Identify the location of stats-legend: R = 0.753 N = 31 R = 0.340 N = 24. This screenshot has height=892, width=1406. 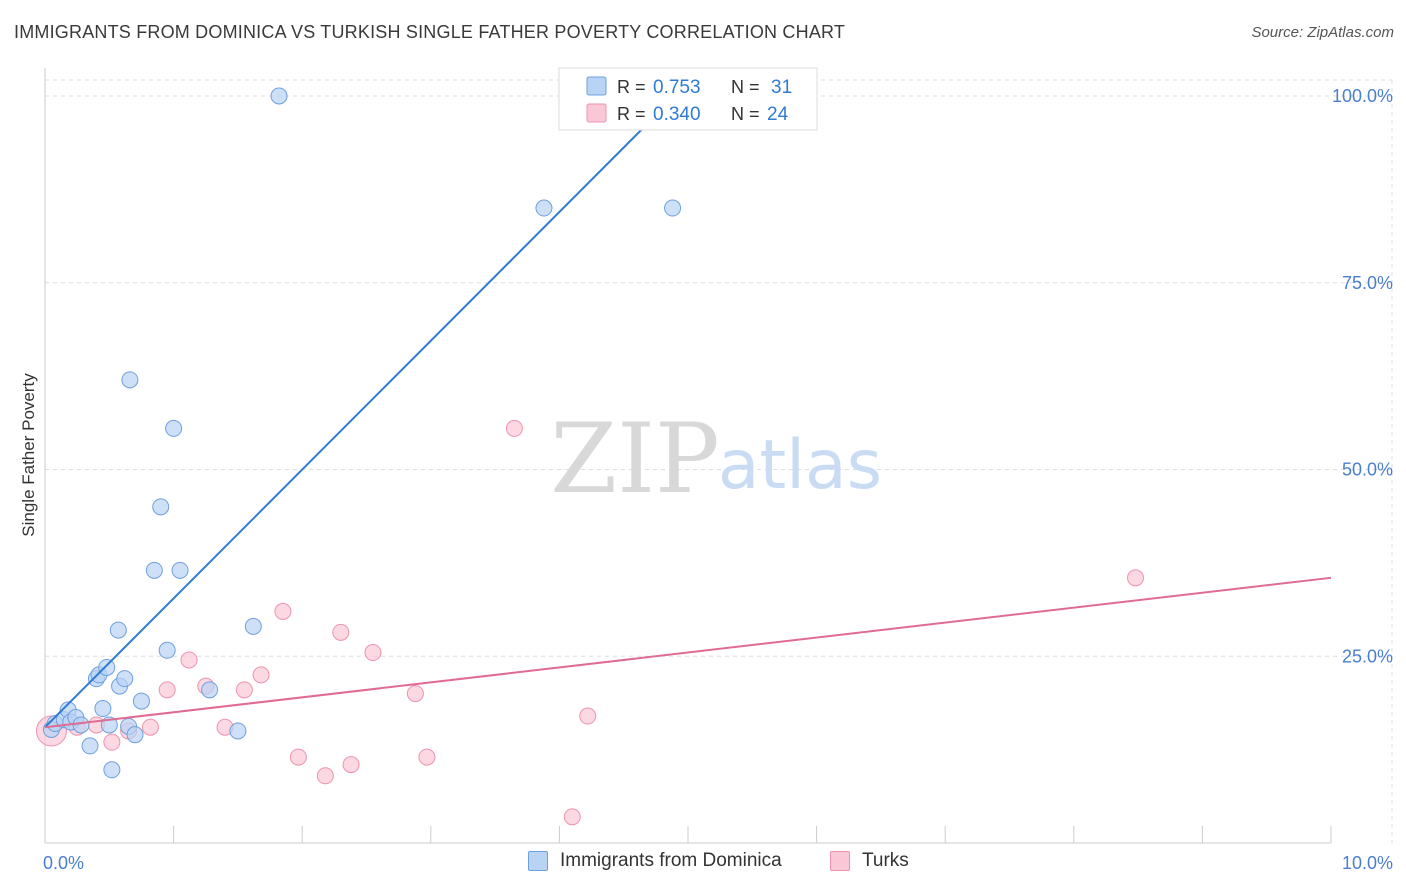
(688, 99).